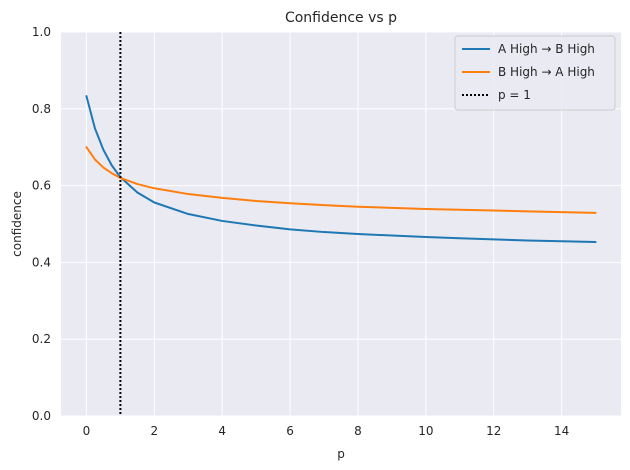 This screenshot has width=630, height=470. Describe the element at coordinates (341, 18) in the screenshot. I see `chart-title: Confidence vs p` at that location.